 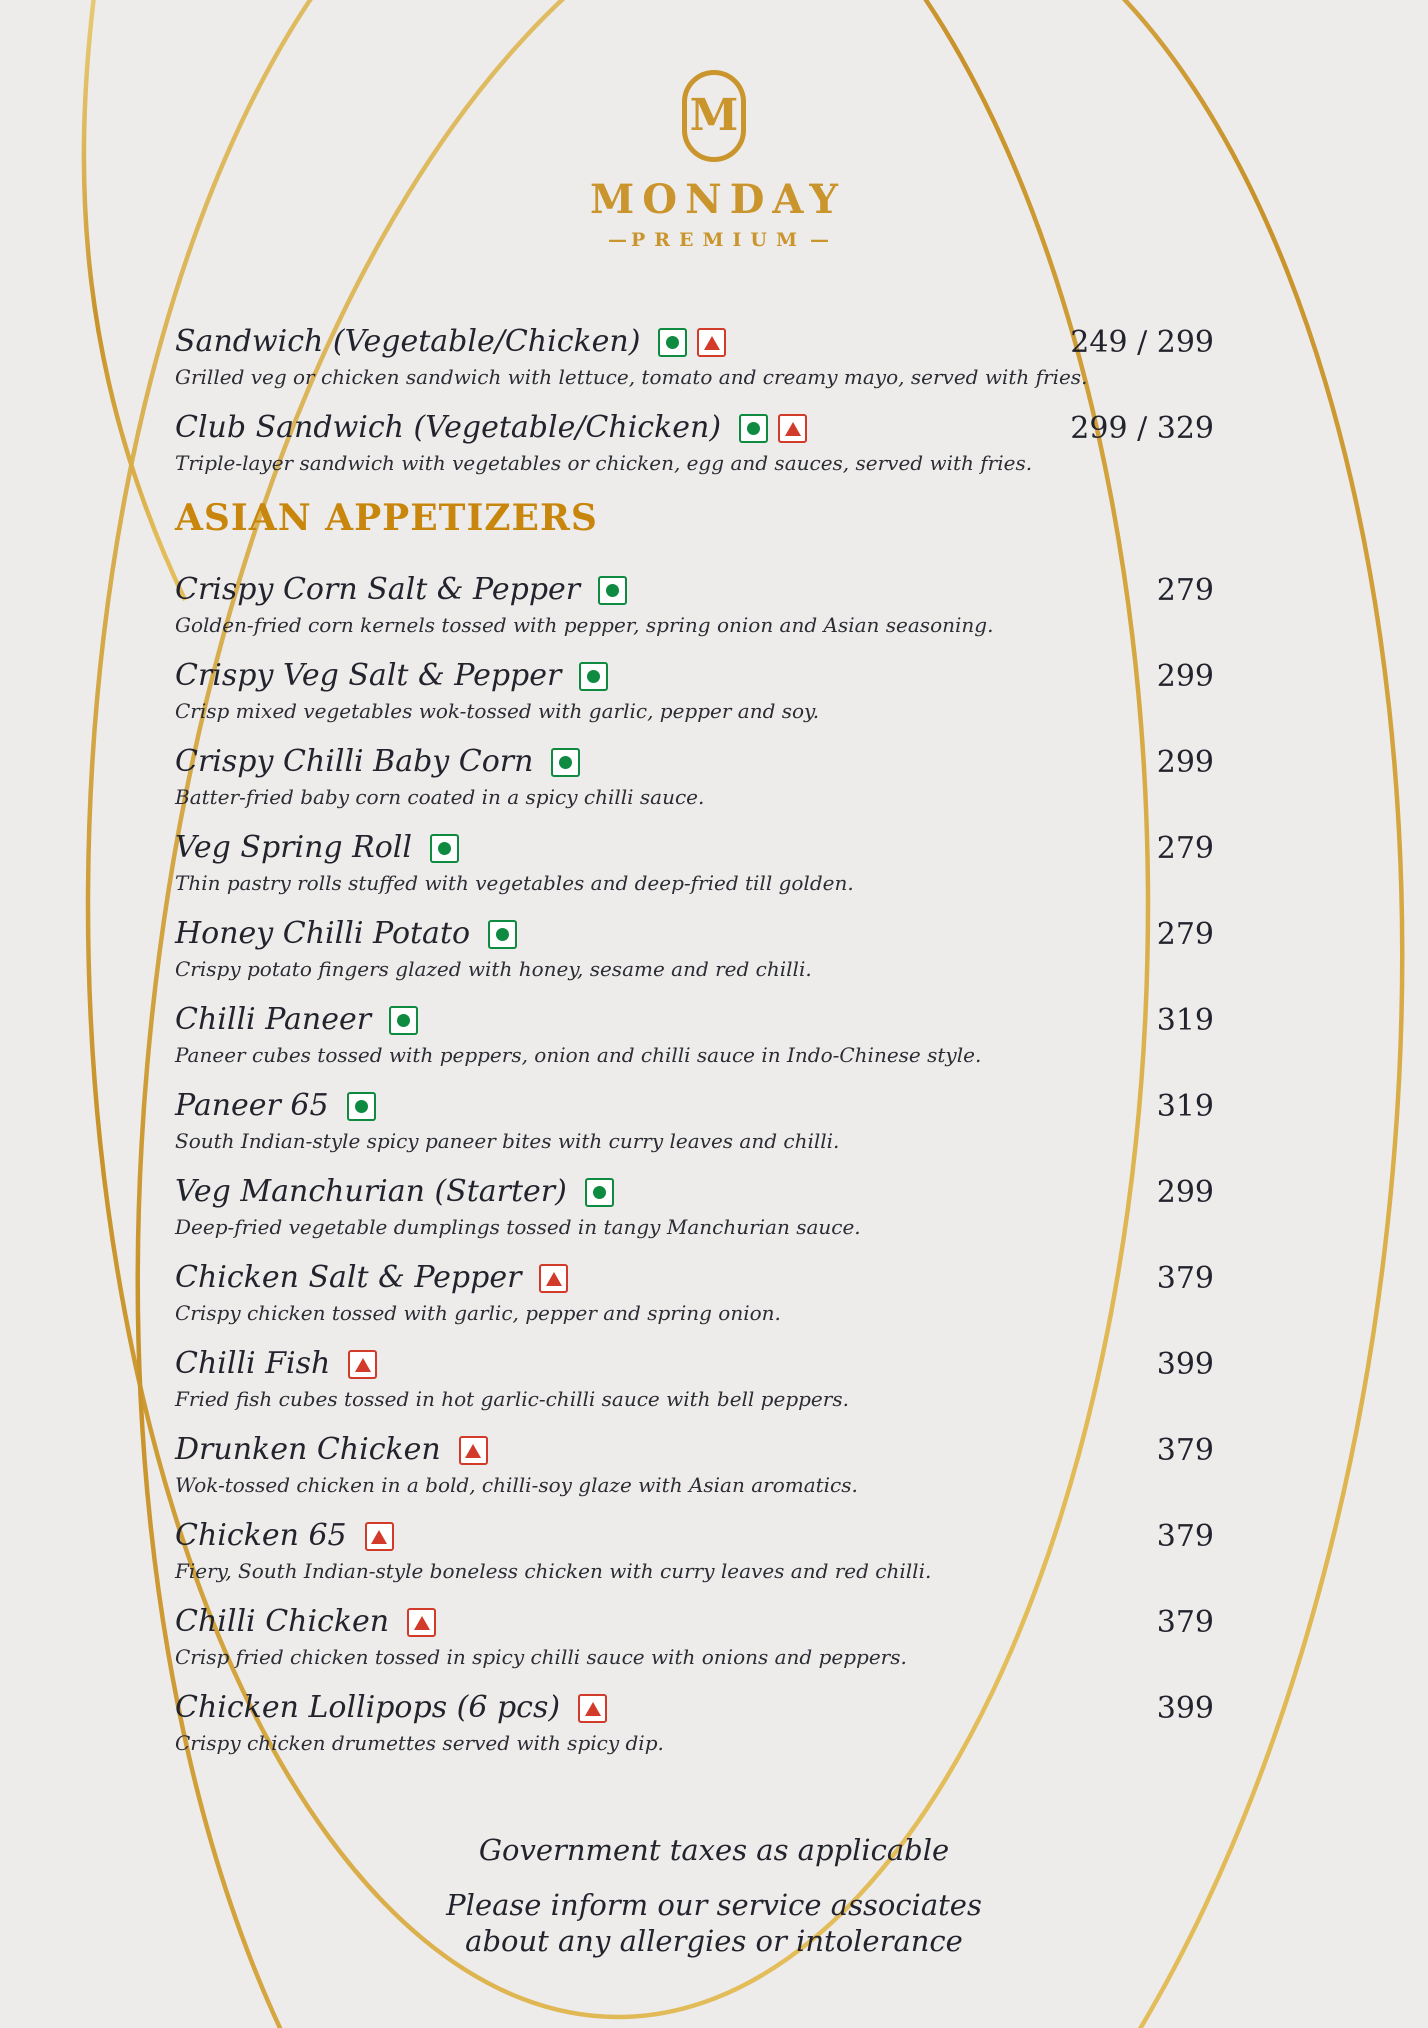 What do you see at coordinates (714, 240) in the screenshot?
I see `brand-subtitle: — PREMIUM —` at bounding box center [714, 240].